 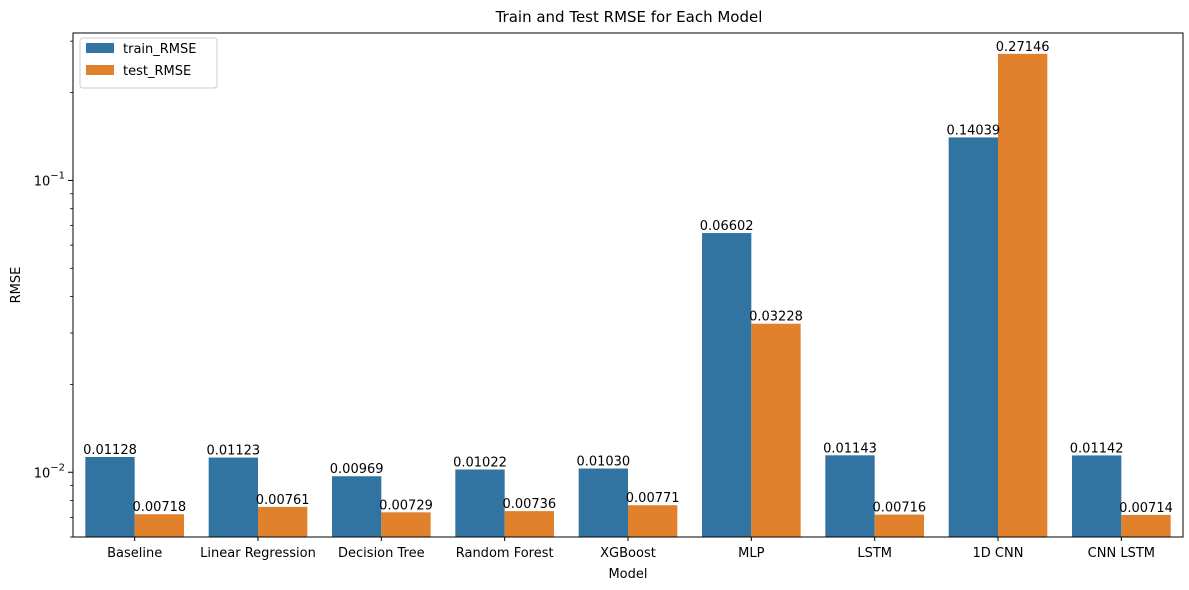 What do you see at coordinates (283, 500) in the screenshot?
I see `data-label: 0.00761` at bounding box center [283, 500].